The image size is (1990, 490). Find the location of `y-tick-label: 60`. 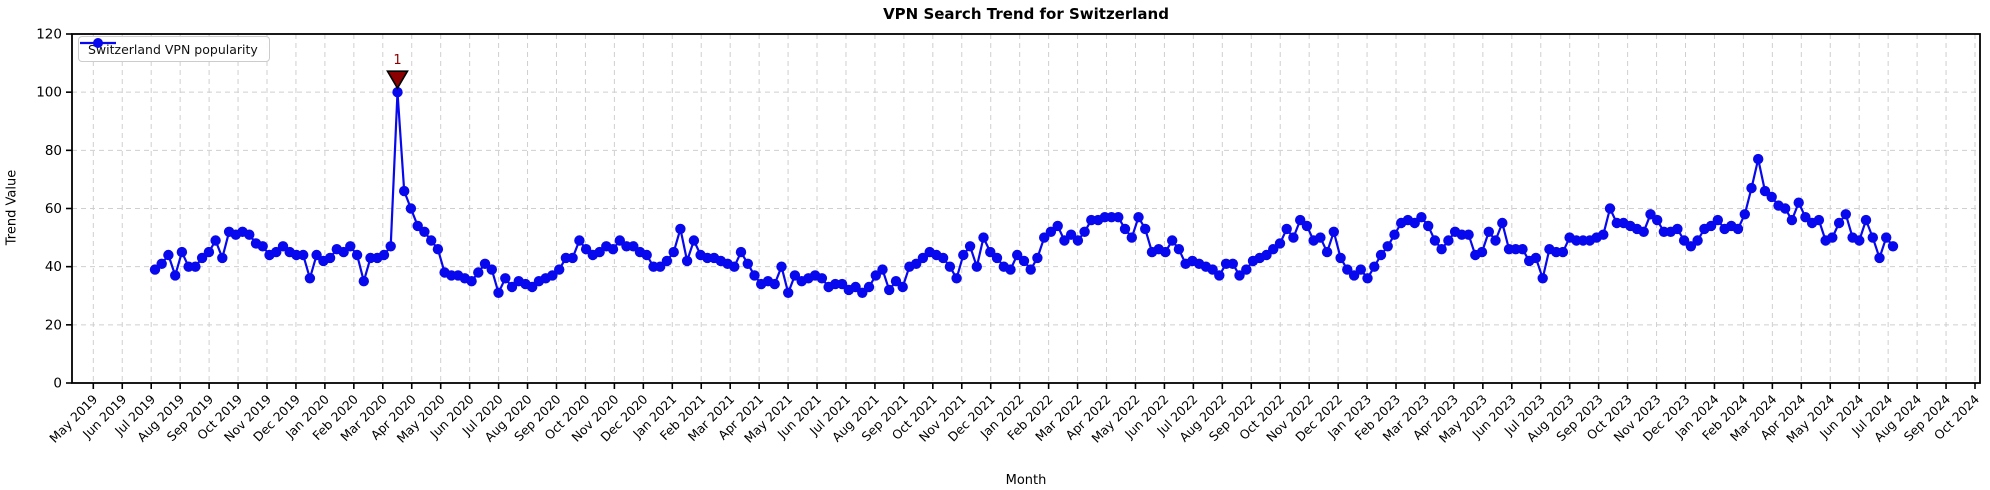

y-tick-label: 60 is located at coordinates (53, 209).